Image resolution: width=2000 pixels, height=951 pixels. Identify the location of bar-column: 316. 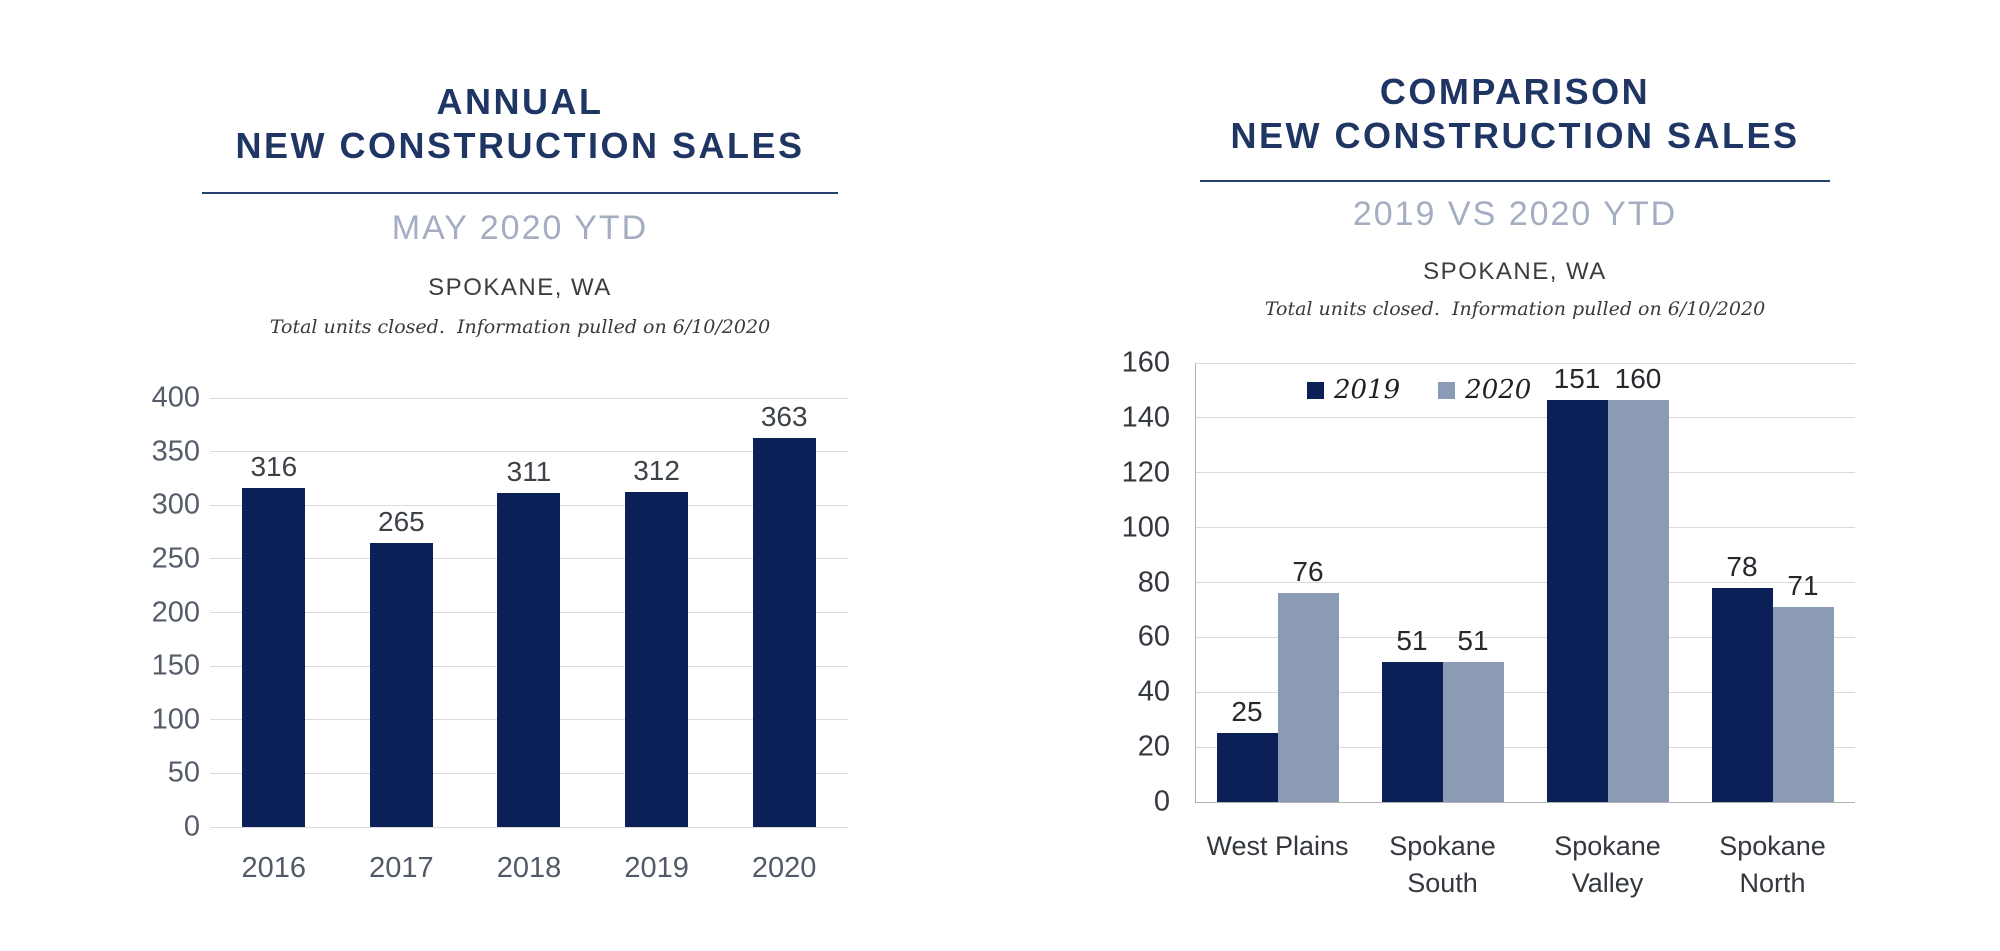
(274, 612).